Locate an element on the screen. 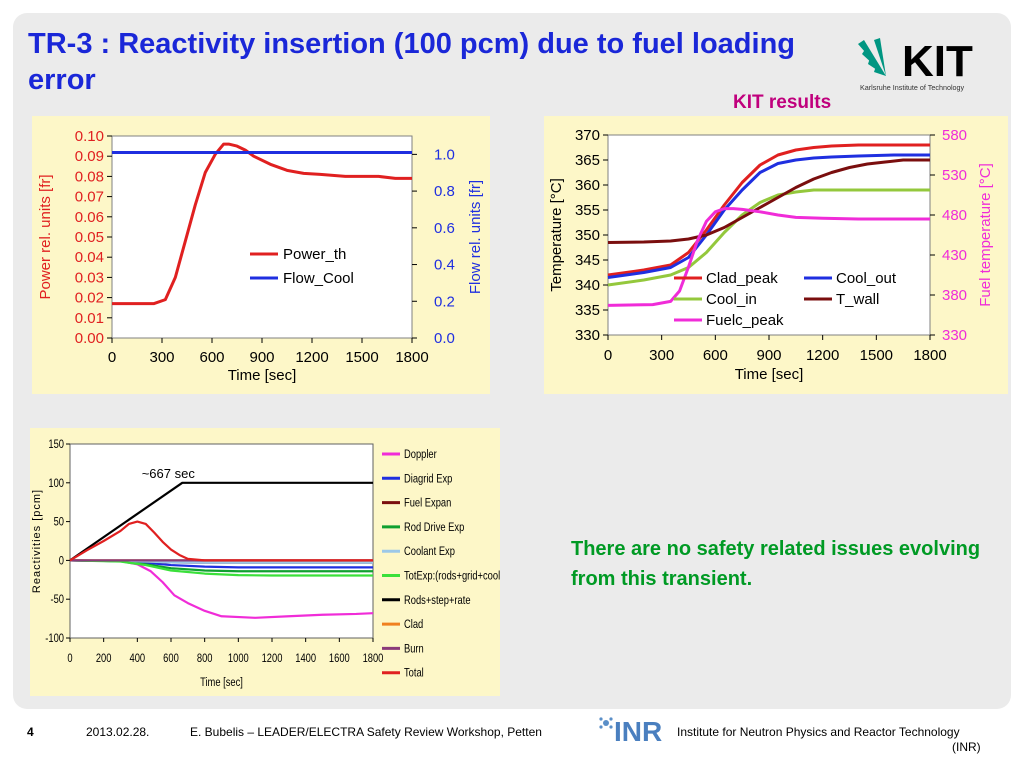 The image size is (1024, 768). series-line-power-th is located at coordinates (262, 224).